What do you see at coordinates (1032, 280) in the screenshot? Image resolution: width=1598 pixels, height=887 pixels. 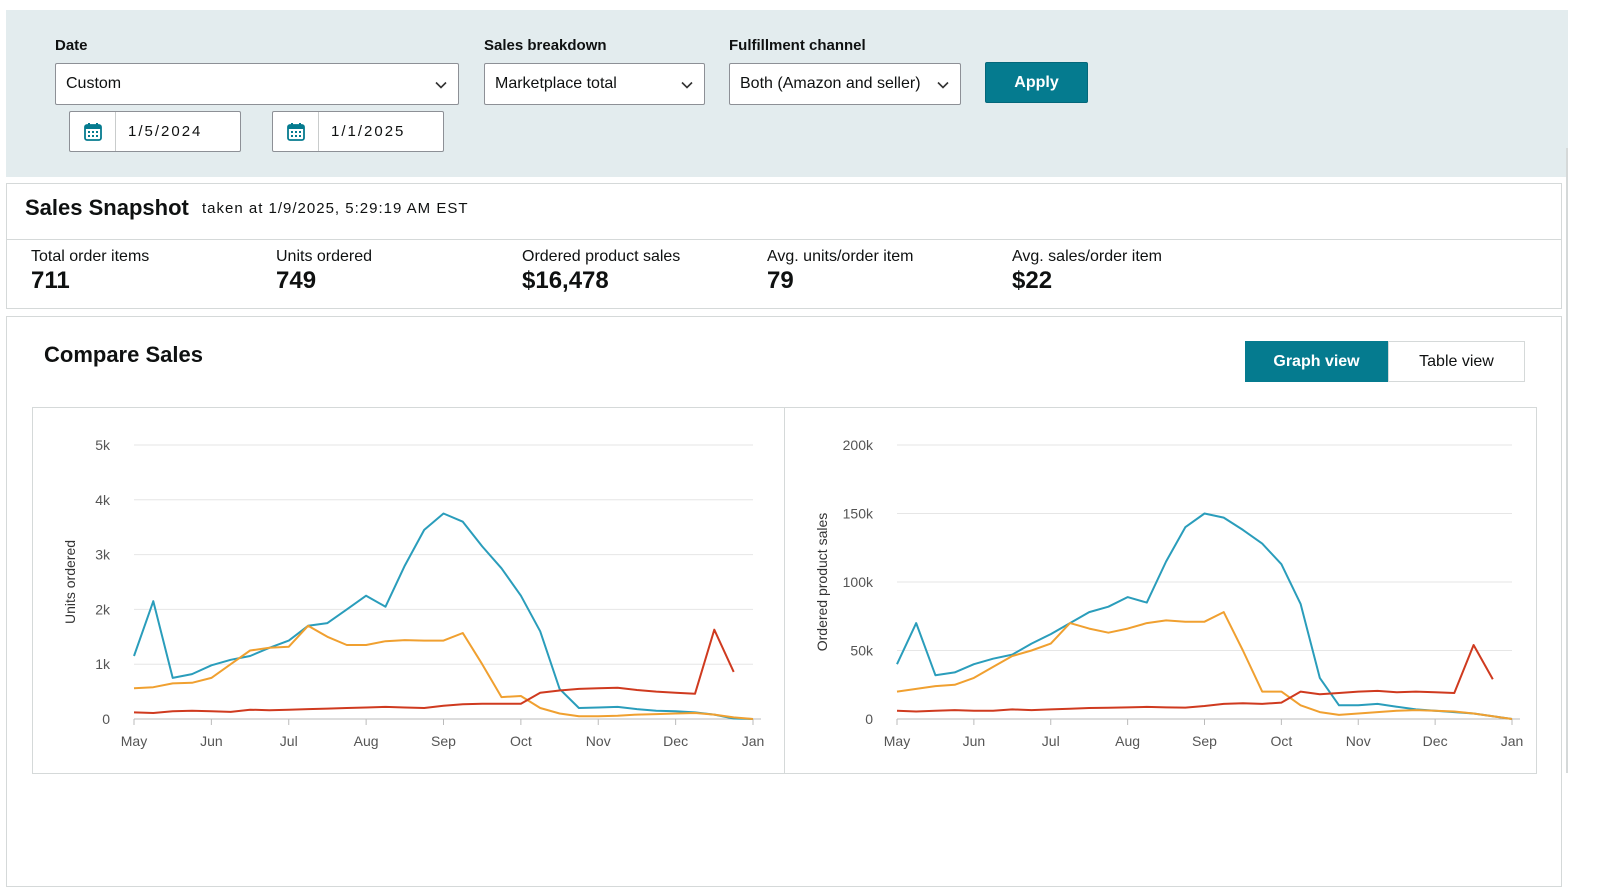 I see `metric-value: $22` at bounding box center [1032, 280].